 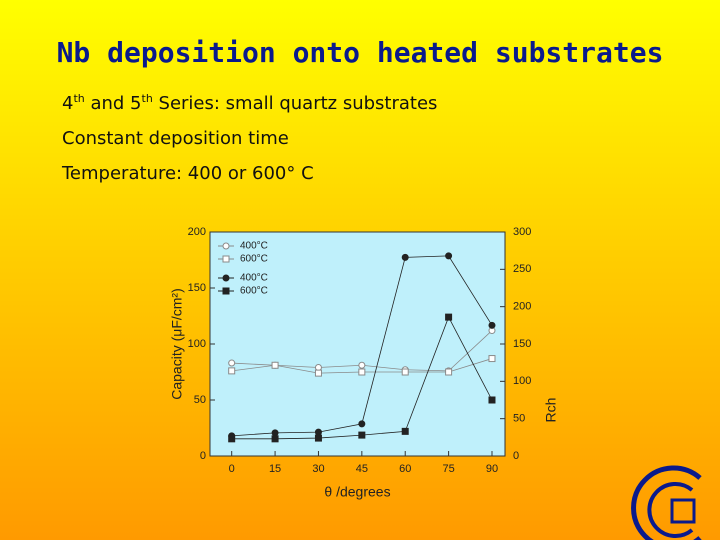 I want to click on y2-tick-label: 250, so click(x=522, y=269).